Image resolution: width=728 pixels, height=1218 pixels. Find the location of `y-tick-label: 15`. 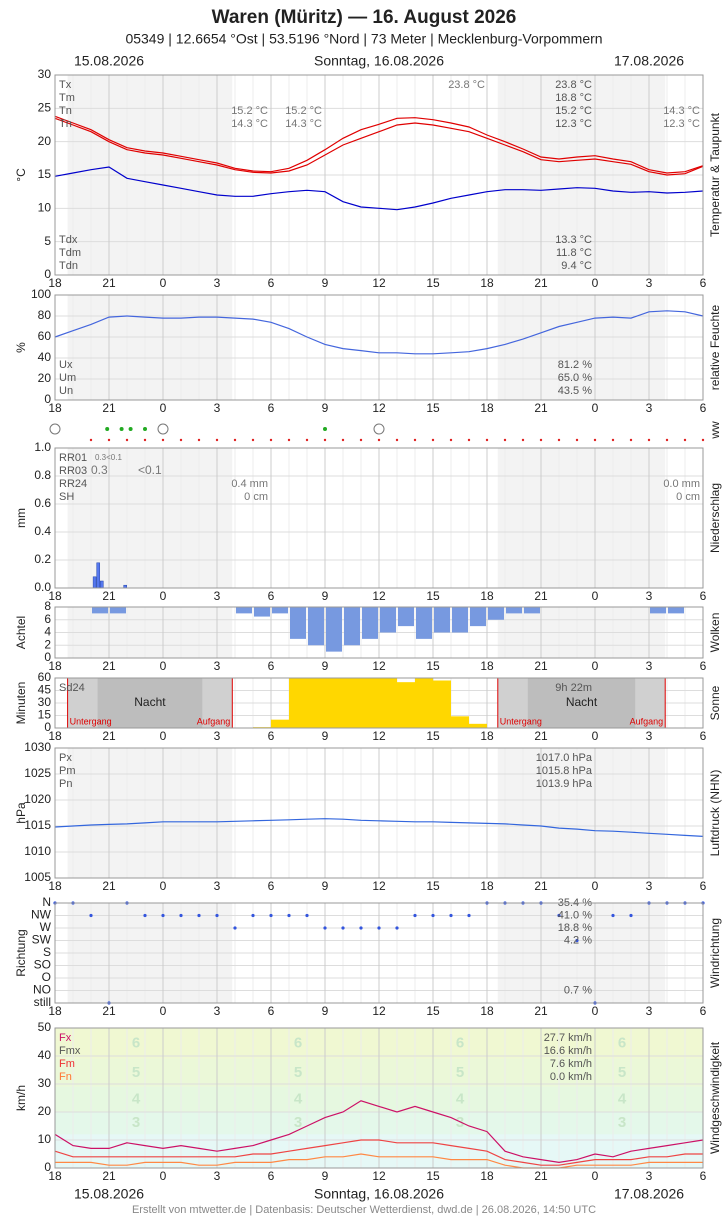

y-tick-label: 15 is located at coordinates (45, 174).